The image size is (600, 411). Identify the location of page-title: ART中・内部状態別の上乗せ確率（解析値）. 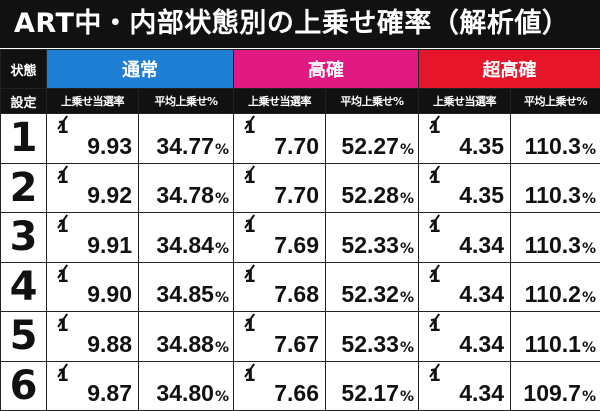
(300, 24).